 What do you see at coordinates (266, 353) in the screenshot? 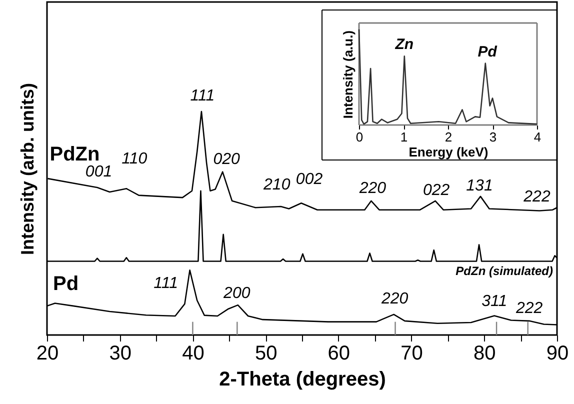
I see `x-tick-label: 50` at bounding box center [266, 353].